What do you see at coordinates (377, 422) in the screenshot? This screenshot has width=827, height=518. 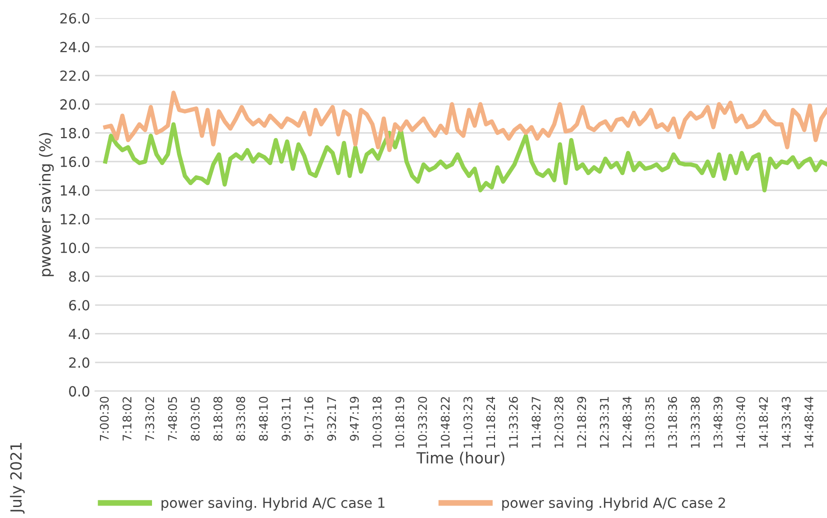 I see `x-tick-label: 10:03:18` at bounding box center [377, 422].